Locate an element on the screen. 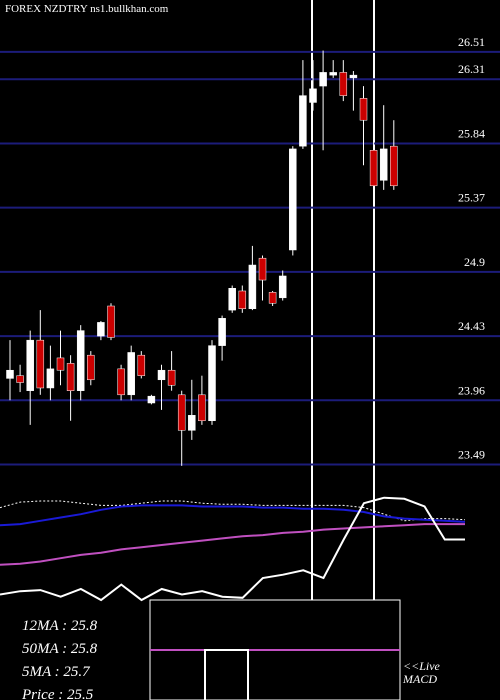 Image resolution: width=500 pixels, height=700 pixels. y-tick-label: 24.9 is located at coordinates (474, 262).